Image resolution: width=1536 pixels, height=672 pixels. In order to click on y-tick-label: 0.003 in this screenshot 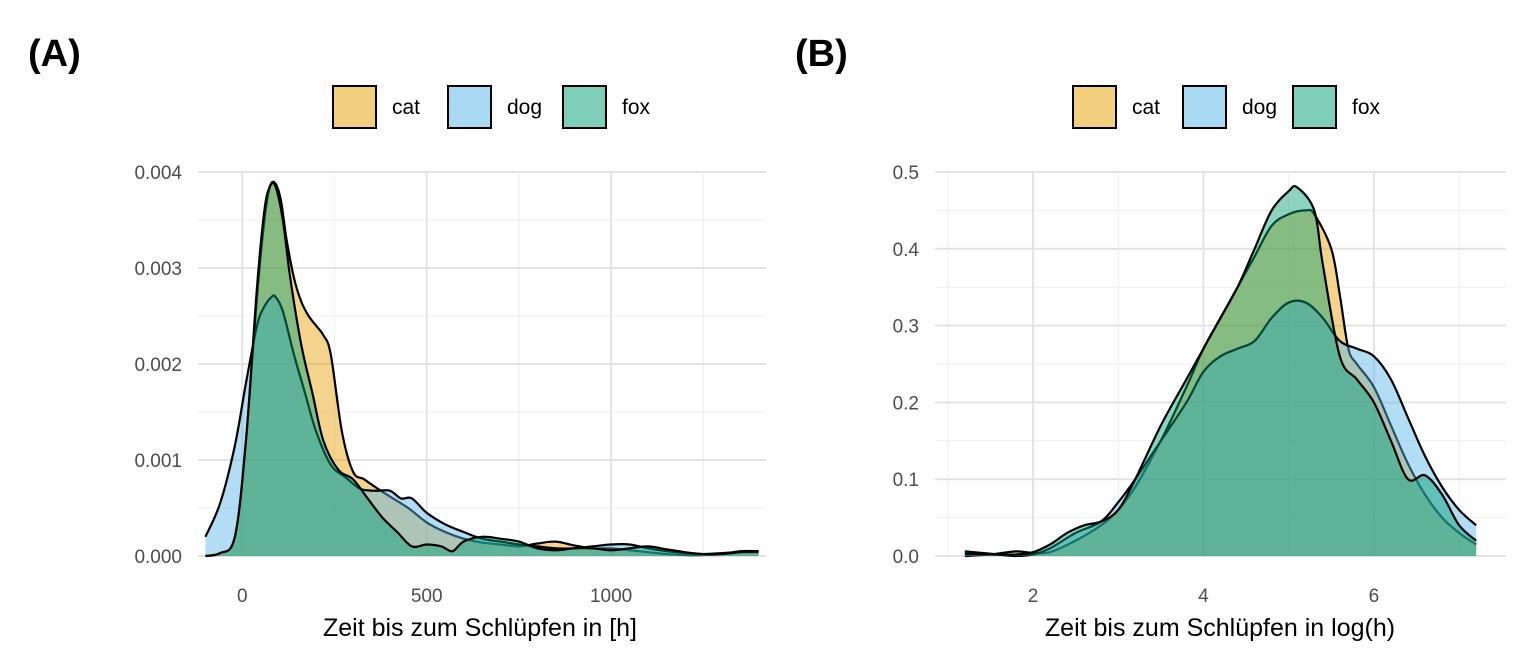, I will do `click(158, 269)`.